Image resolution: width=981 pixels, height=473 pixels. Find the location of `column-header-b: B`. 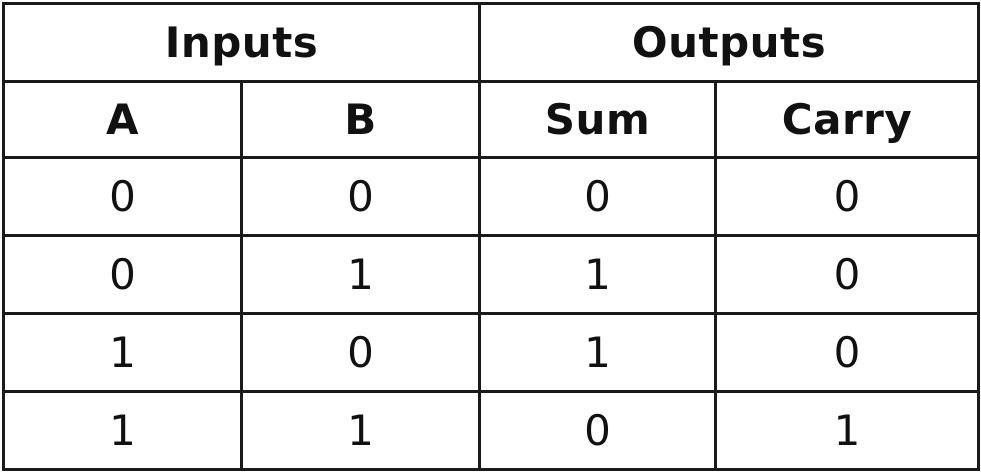

column-header-b: B is located at coordinates (360, 119).